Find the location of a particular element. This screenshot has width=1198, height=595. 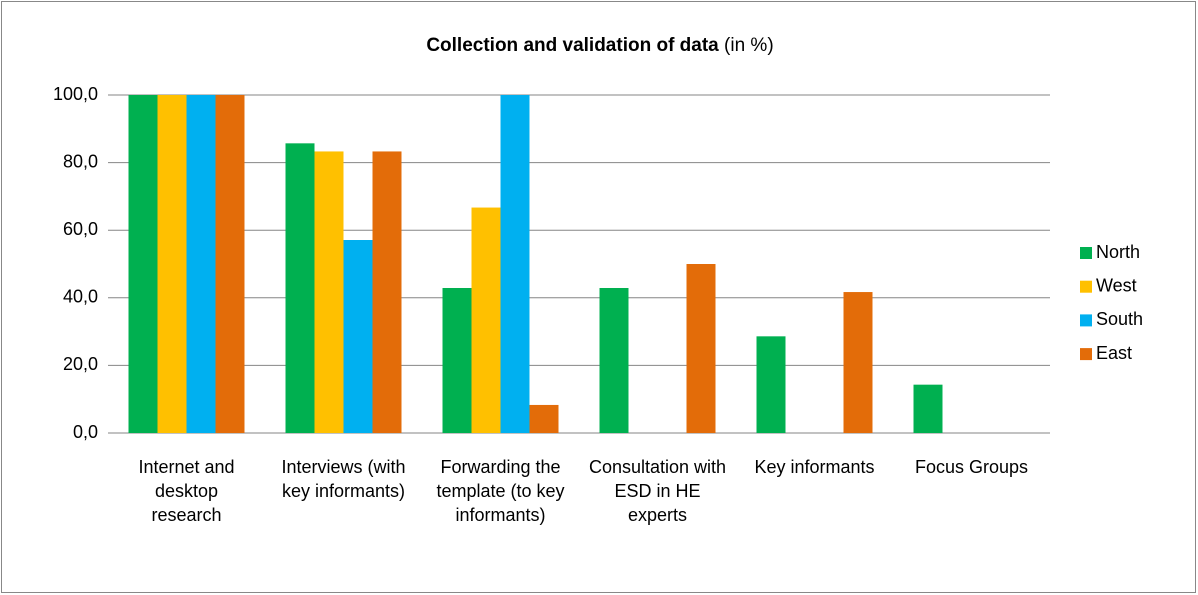

y-tick-label: 40,0 is located at coordinates (80, 297).